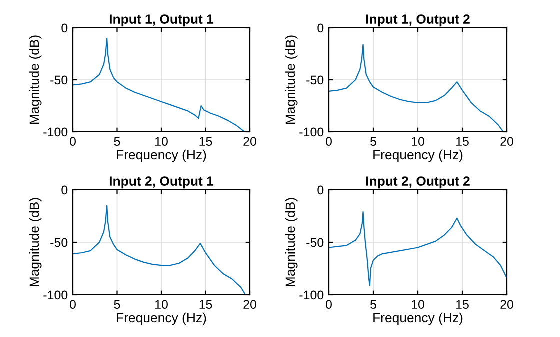 The width and height of the screenshot is (560, 337). What do you see at coordinates (162, 20) in the screenshot?
I see `chart-title: Input 1, Output 1` at bounding box center [162, 20].